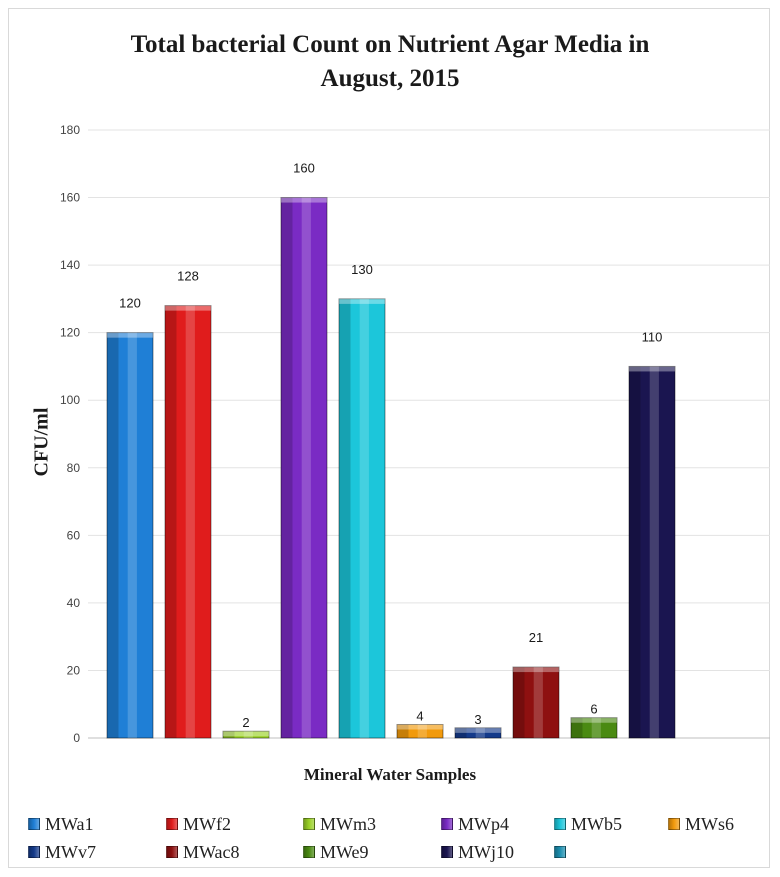 The image size is (780, 877). I want to click on y-tick-label: 80, so click(74, 468).